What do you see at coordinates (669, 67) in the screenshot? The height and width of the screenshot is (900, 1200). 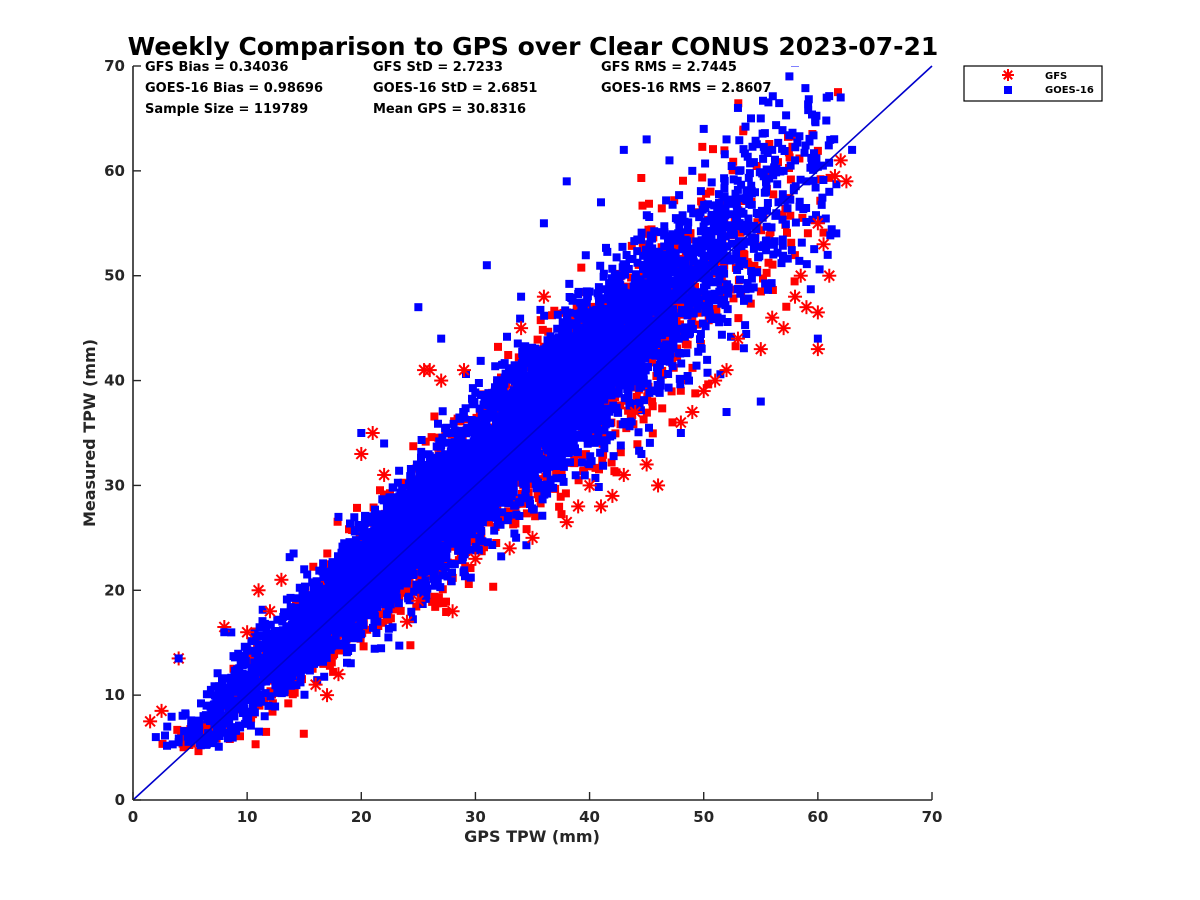 I see `stat-gfs-rms: GFS RMS = 2.7445` at bounding box center [669, 67].